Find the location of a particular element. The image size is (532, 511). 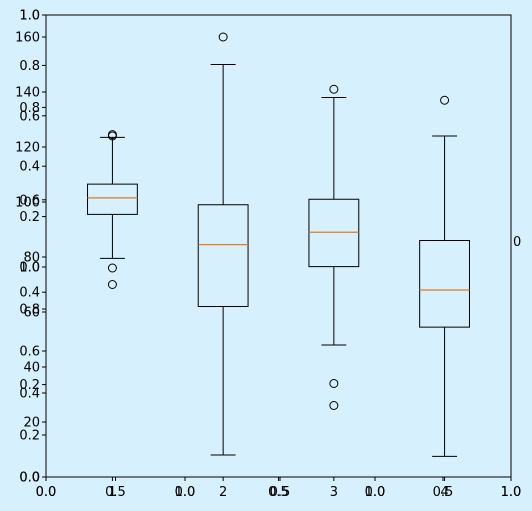

ytick-label: 60 is located at coordinates (31, 313).